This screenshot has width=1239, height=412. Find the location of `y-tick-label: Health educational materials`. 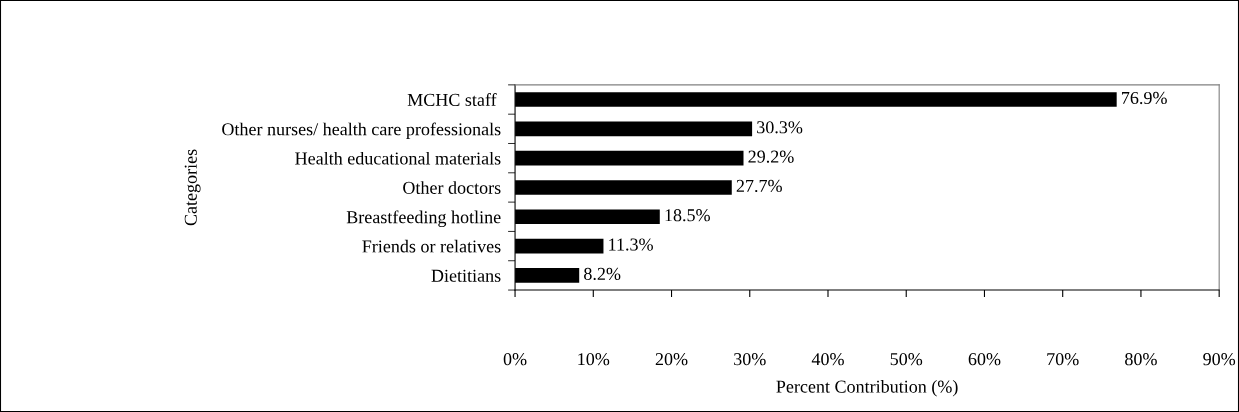

y-tick-label: Health educational materials is located at coordinates (398, 158).